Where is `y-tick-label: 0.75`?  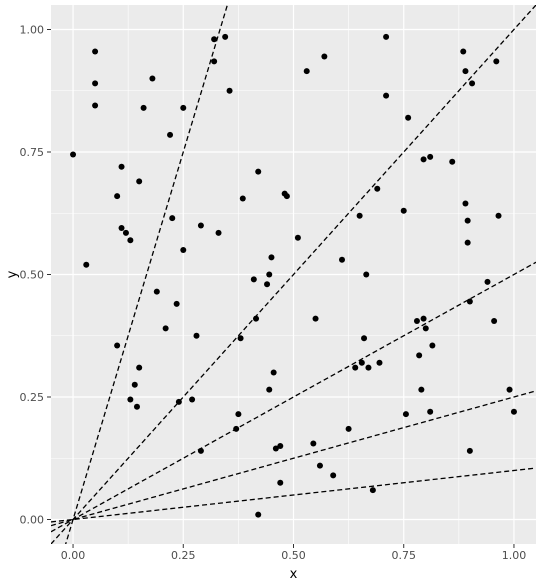
y-tick-label: 0.75 is located at coordinates (32, 152).